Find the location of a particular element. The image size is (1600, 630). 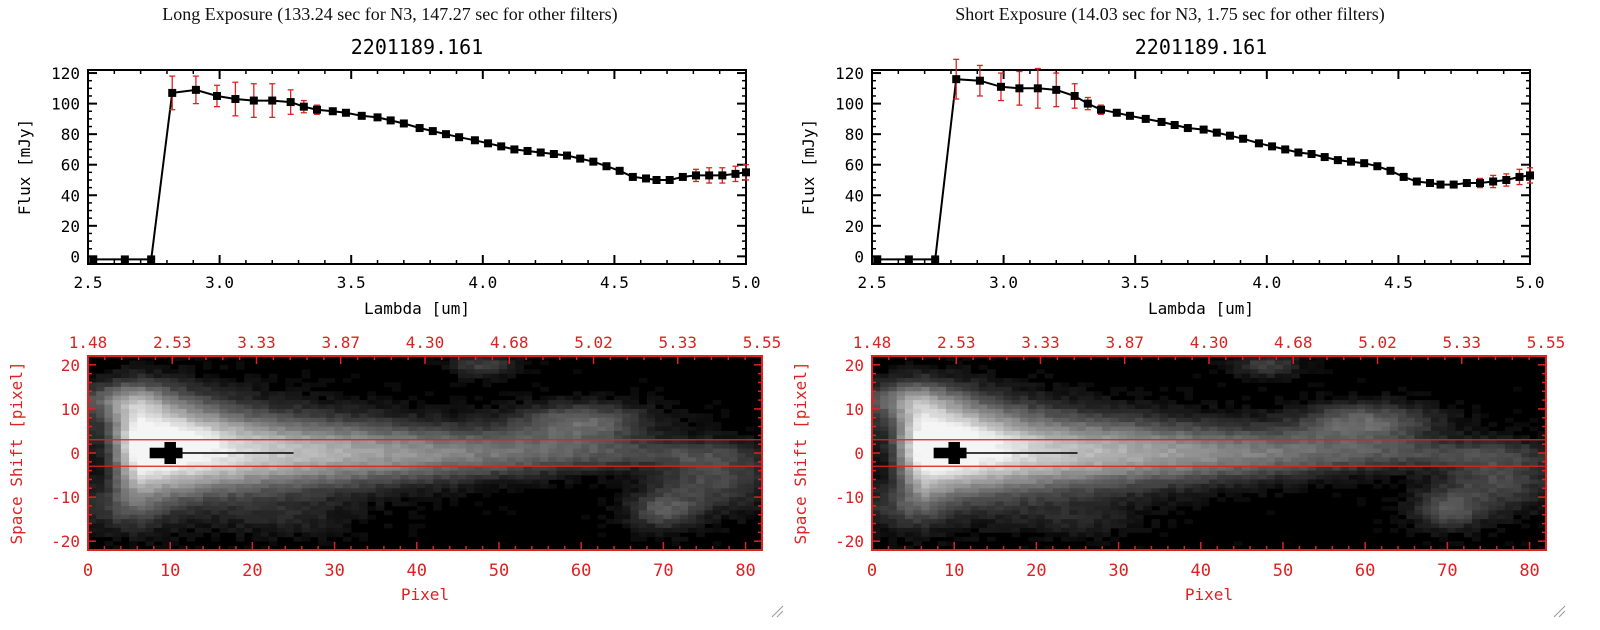

image-pixels is located at coordinates (425, 453).